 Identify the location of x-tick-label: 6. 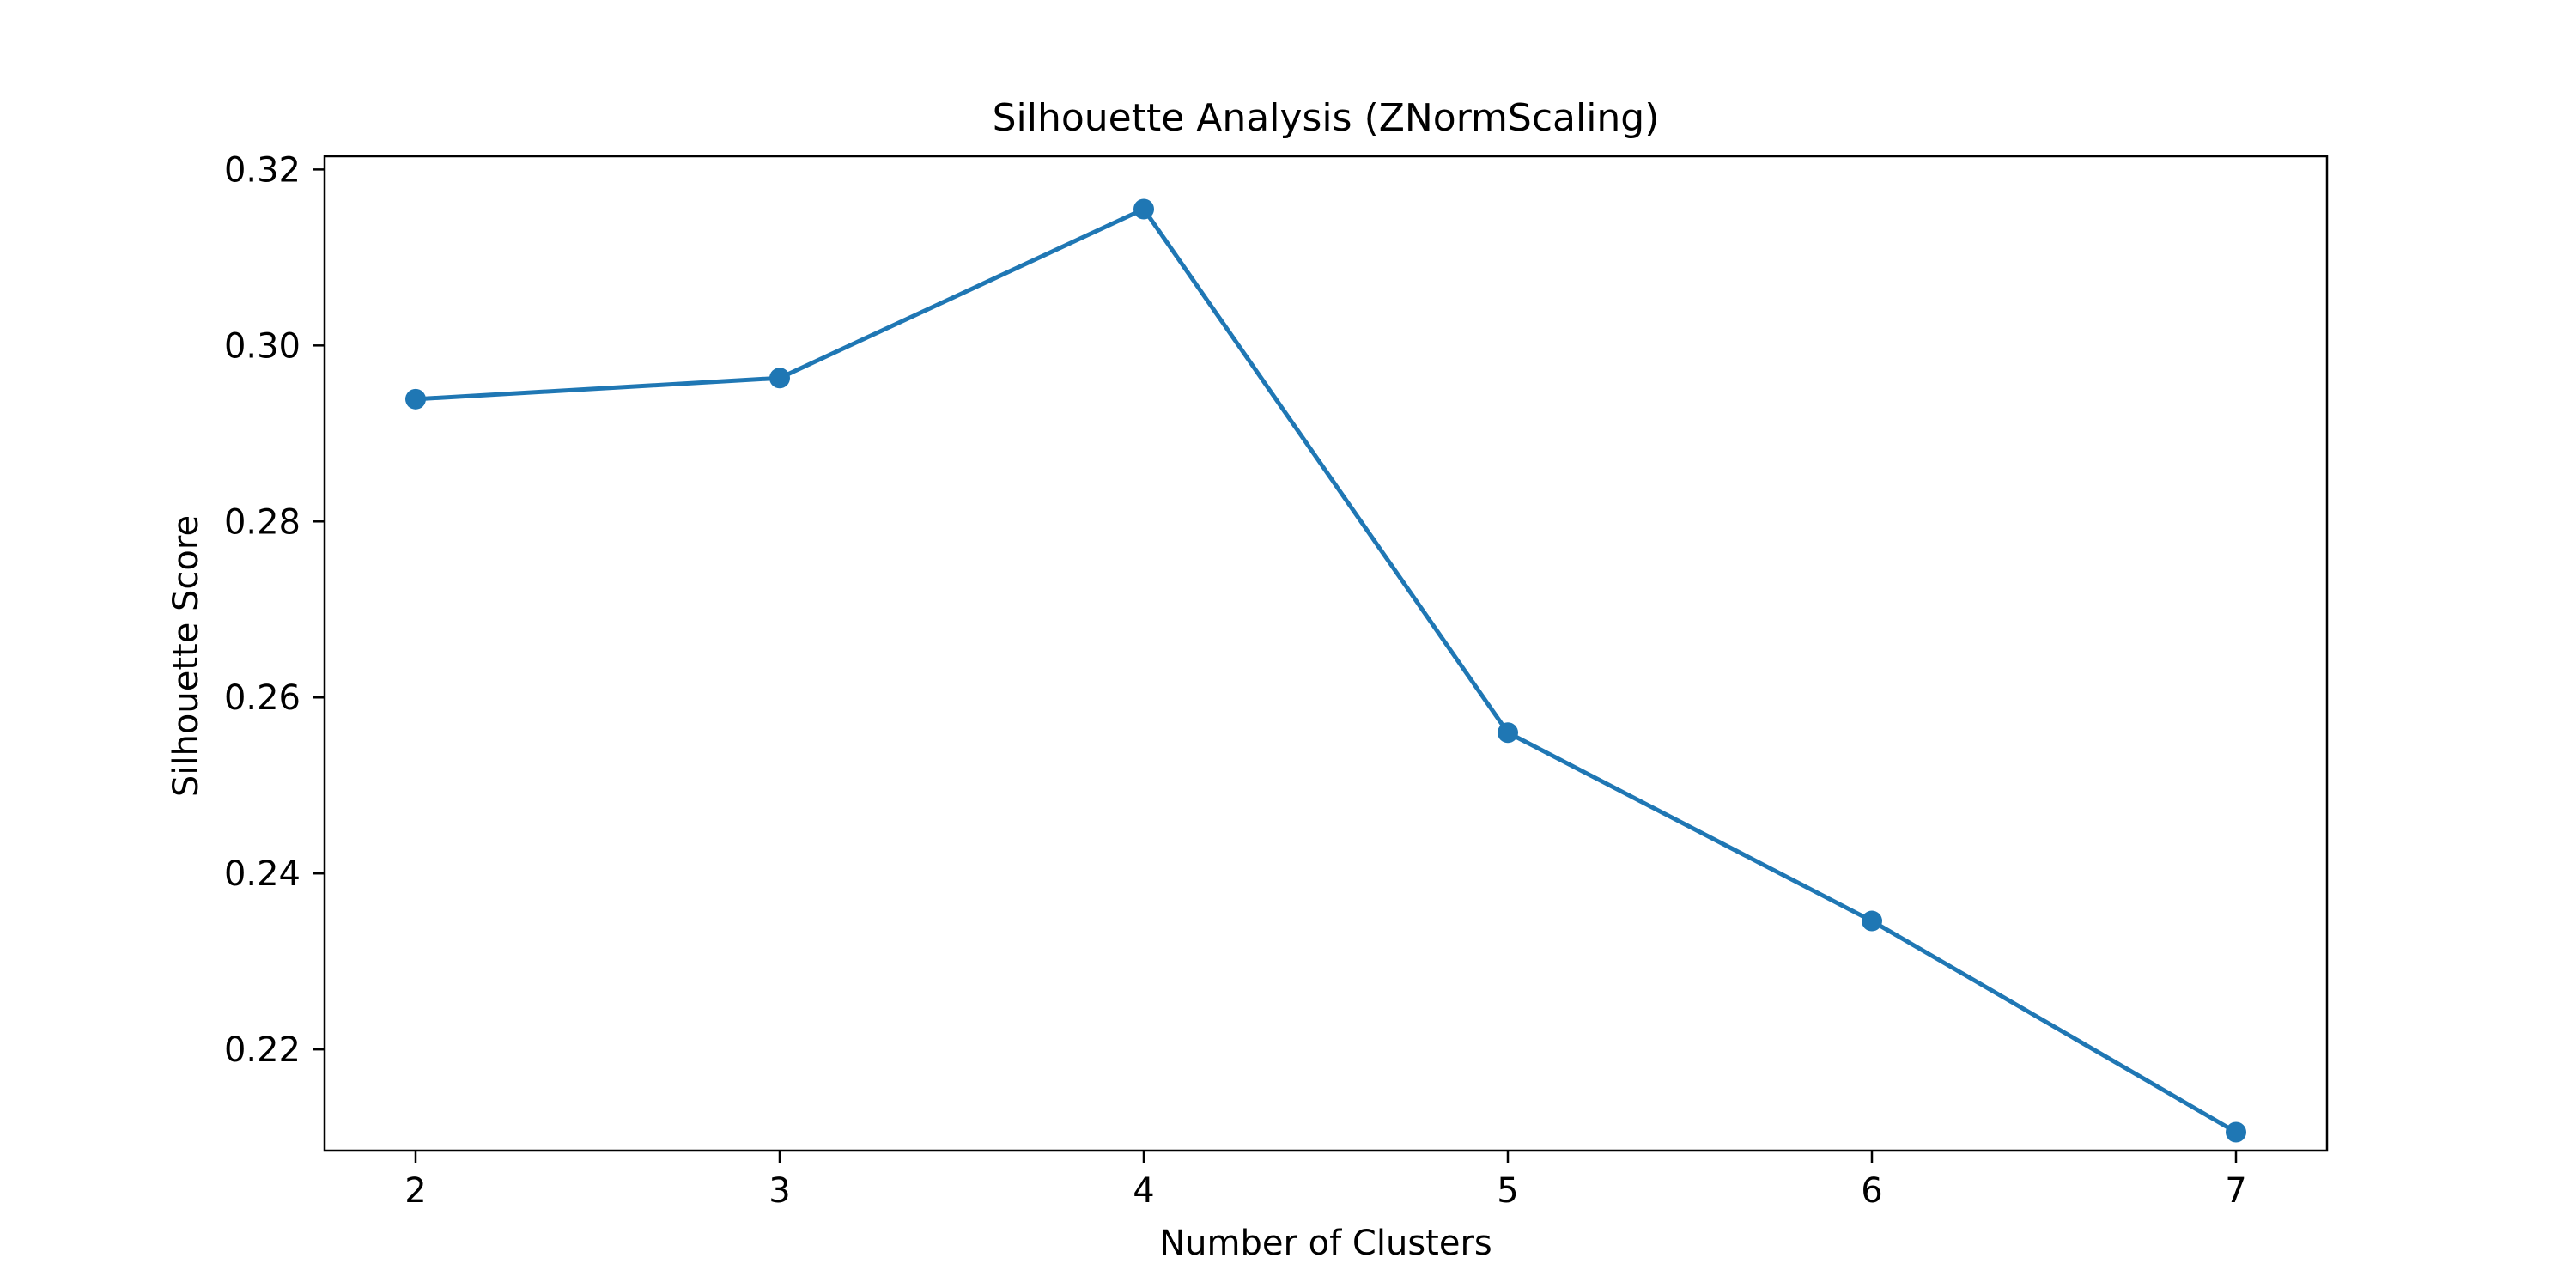
(1872, 1191).